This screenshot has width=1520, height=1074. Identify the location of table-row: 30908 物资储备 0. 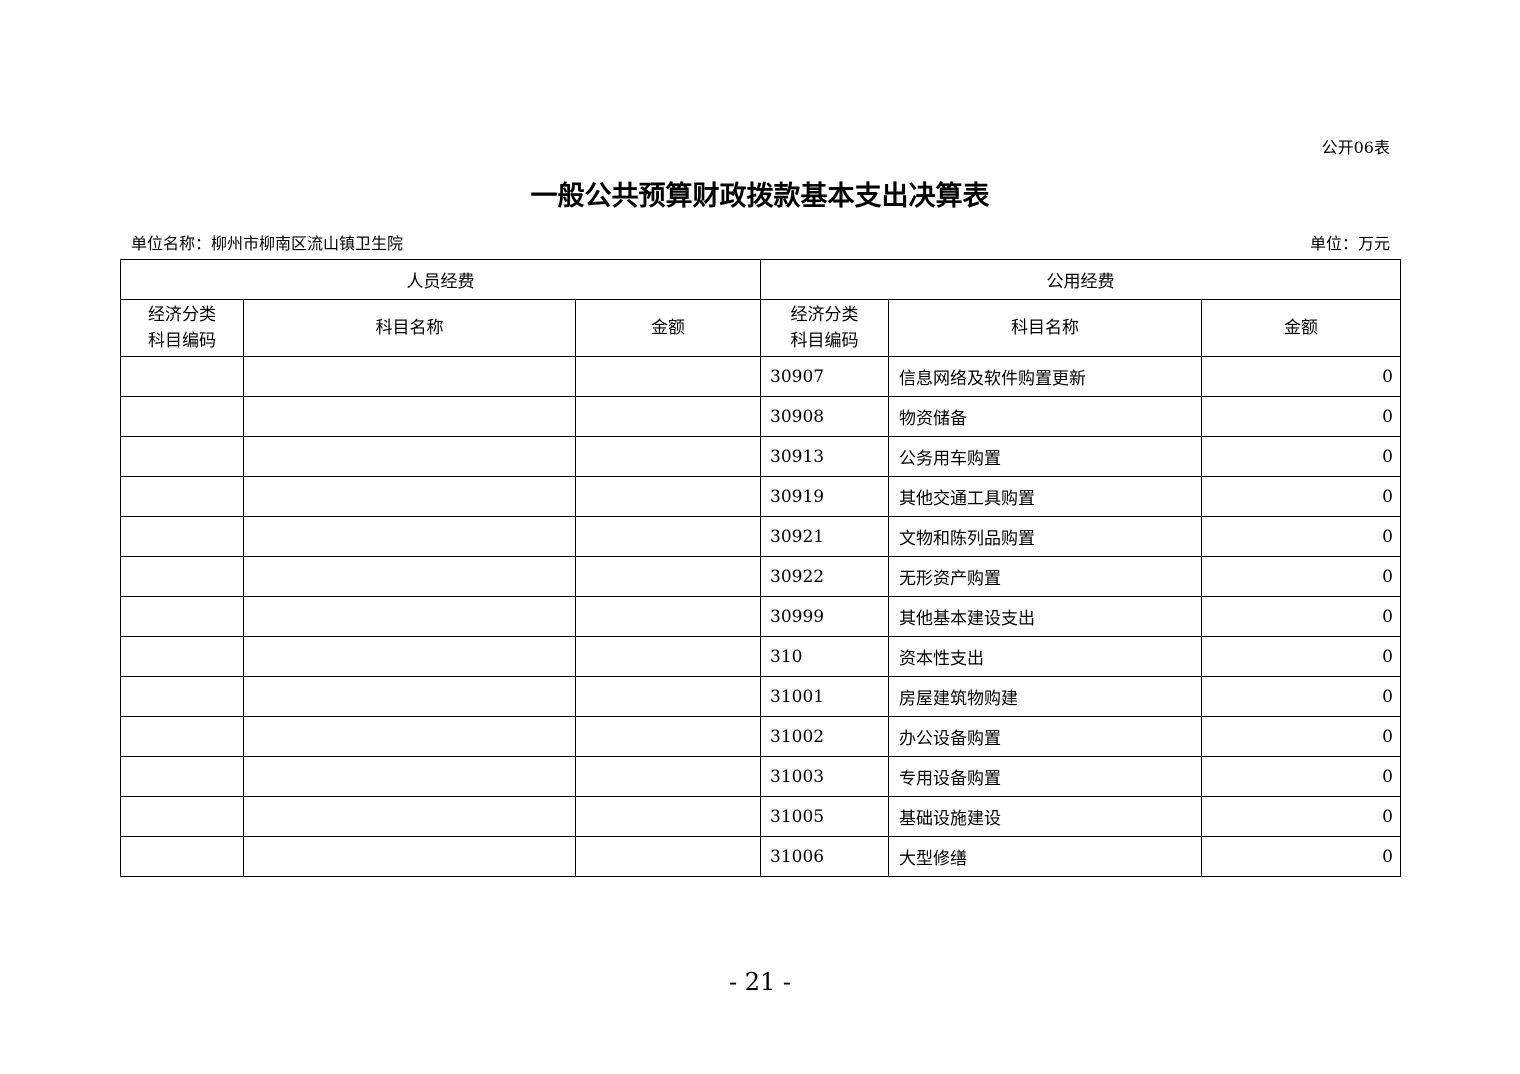
(760, 416).